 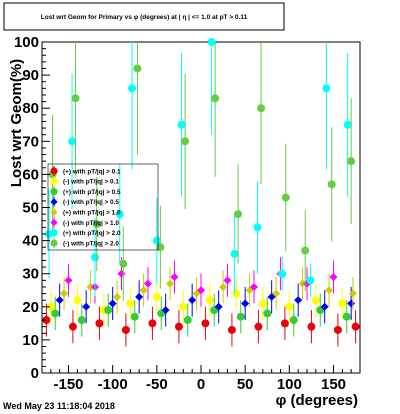 I want to click on legend-entry: (-) with pT/|q| > 0.5, so click(x=84, y=201).